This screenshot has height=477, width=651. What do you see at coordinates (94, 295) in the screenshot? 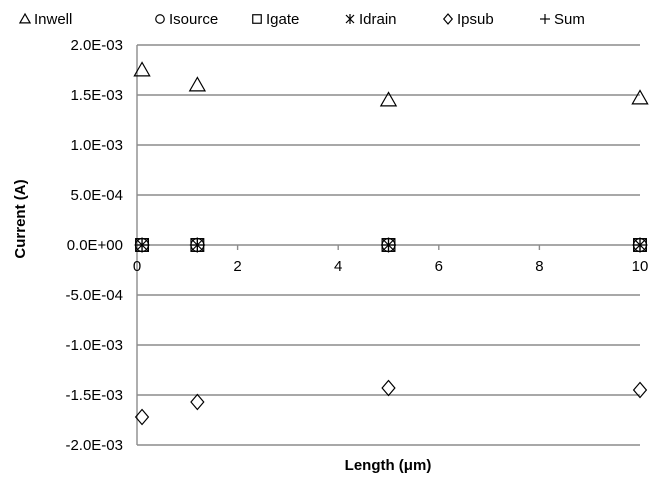
I see `y-tick-label: -5.0E-04` at bounding box center [94, 295].